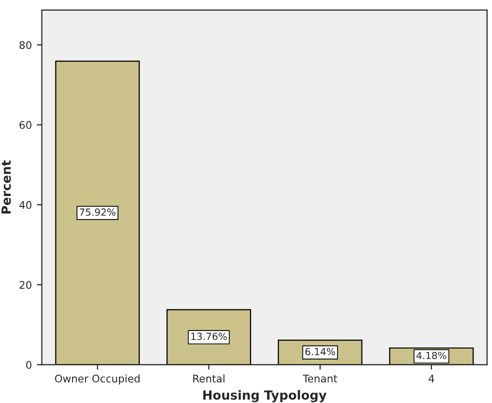 The width and height of the screenshot is (492, 403). Describe the element at coordinates (431, 356) in the screenshot. I see `data-label: 4.18%` at that location.